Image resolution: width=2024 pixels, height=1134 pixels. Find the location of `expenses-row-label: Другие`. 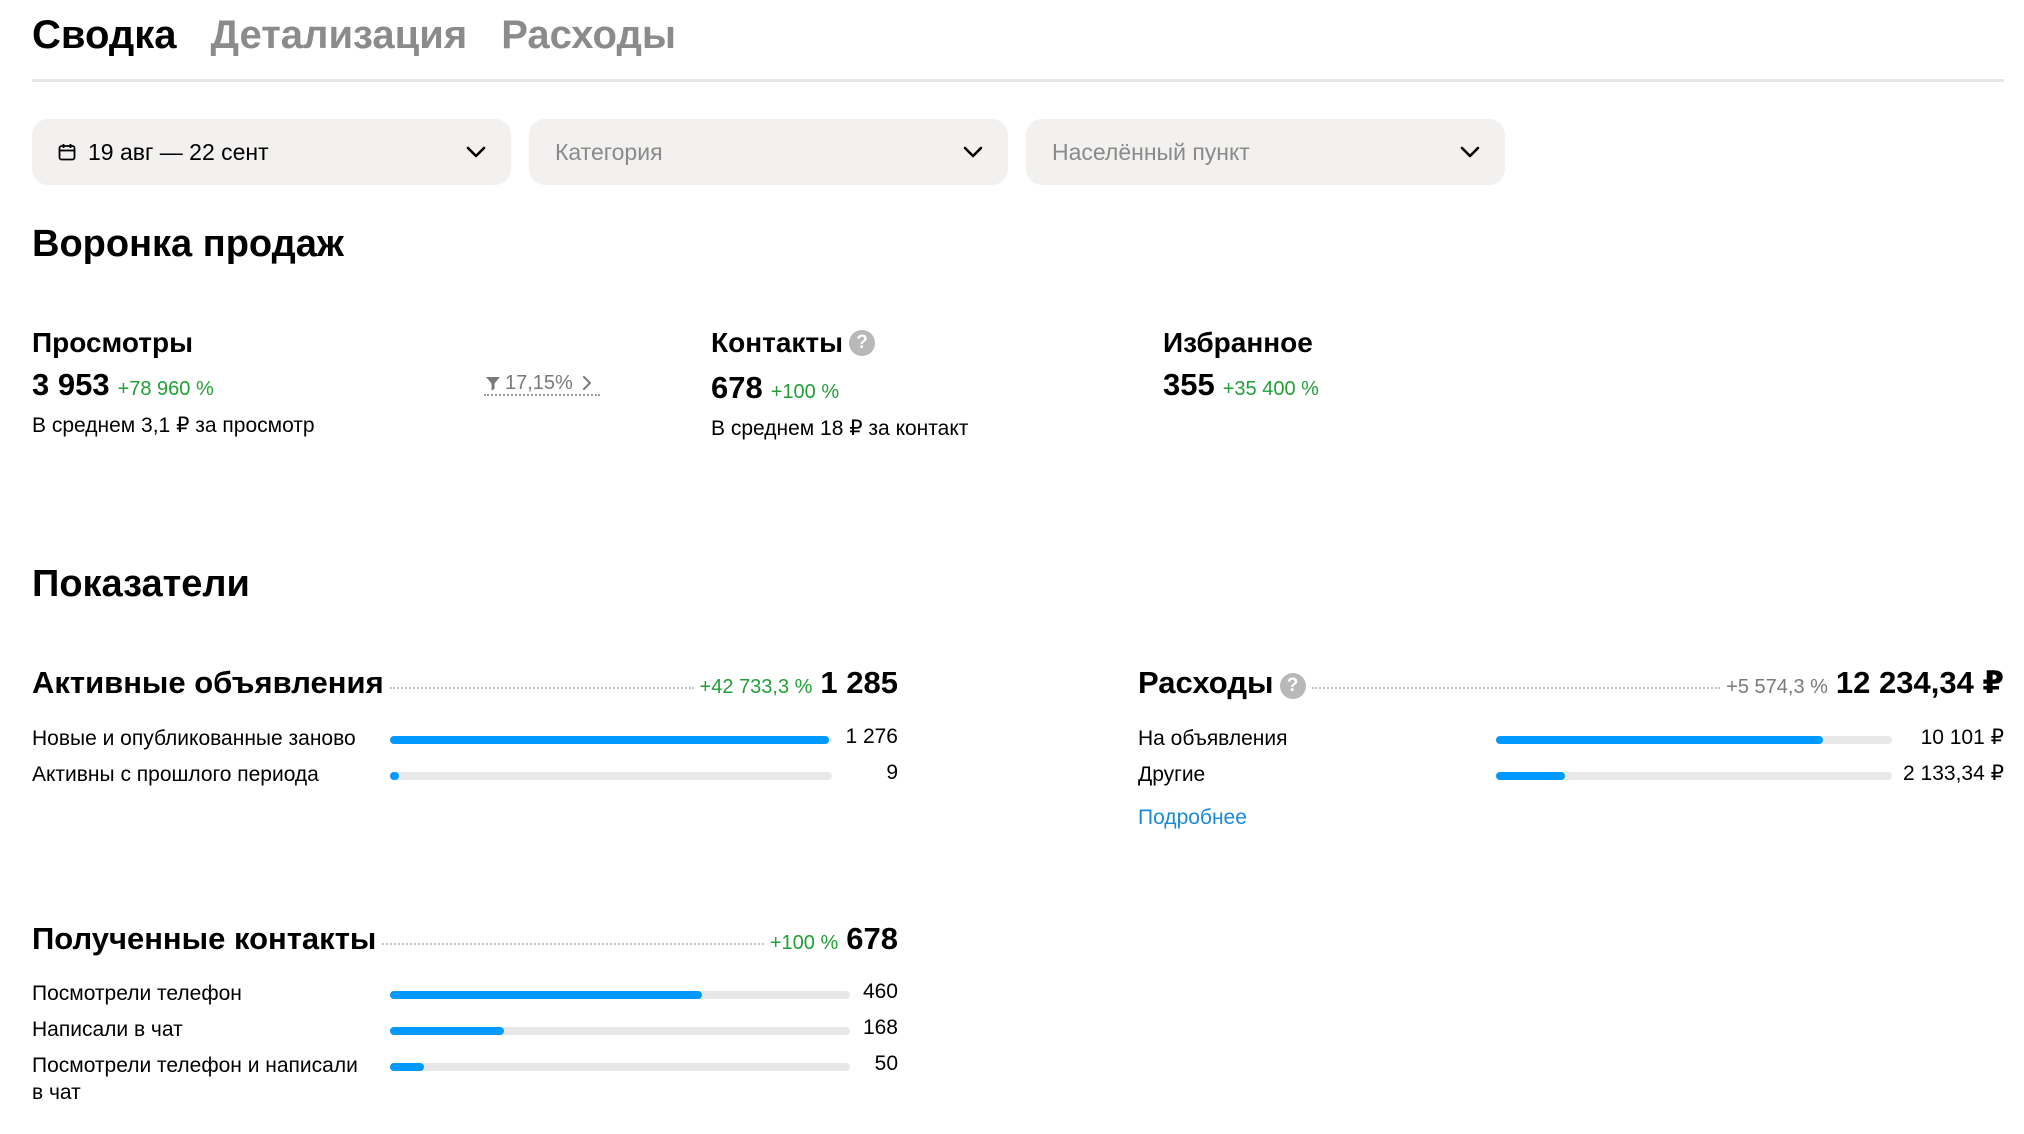

expenses-row-label: Другие is located at coordinates (1172, 774).